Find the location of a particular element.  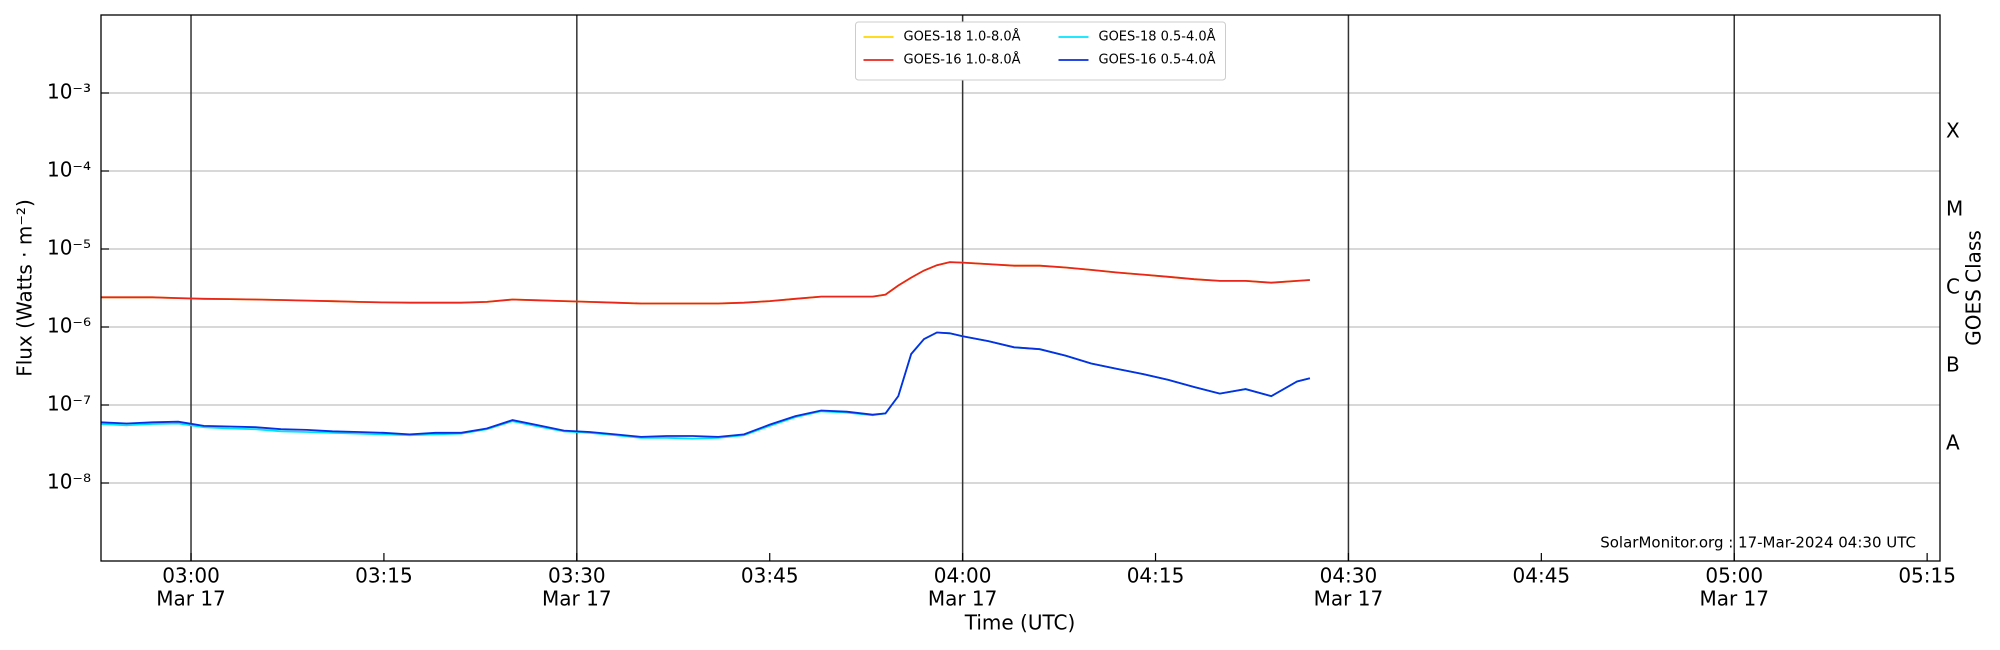

legend-box is located at coordinates (1040, 51).